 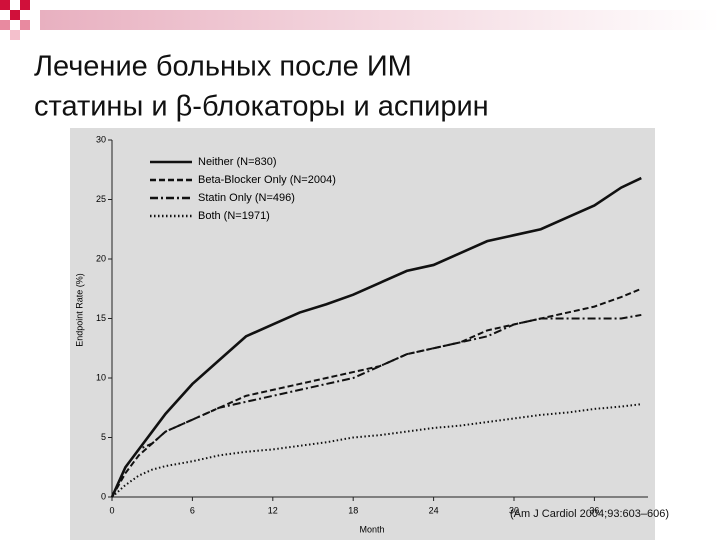 What do you see at coordinates (103, 437) in the screenshot?
I see `y-tick-label: 5` at bounding box center [103, 437].